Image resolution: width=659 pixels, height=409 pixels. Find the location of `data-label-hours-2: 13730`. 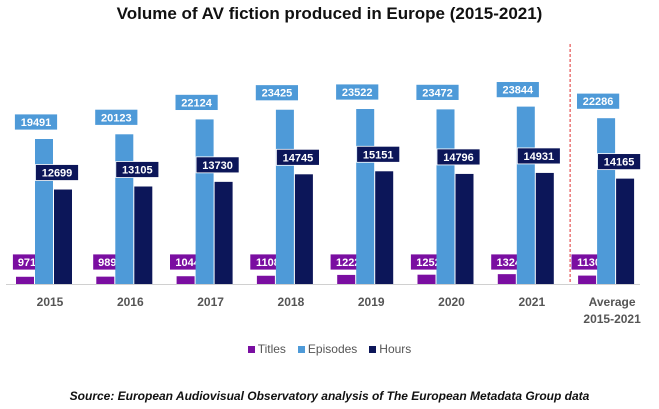

data-label-hours-2: 13730 is located at coordinates (217, 166).